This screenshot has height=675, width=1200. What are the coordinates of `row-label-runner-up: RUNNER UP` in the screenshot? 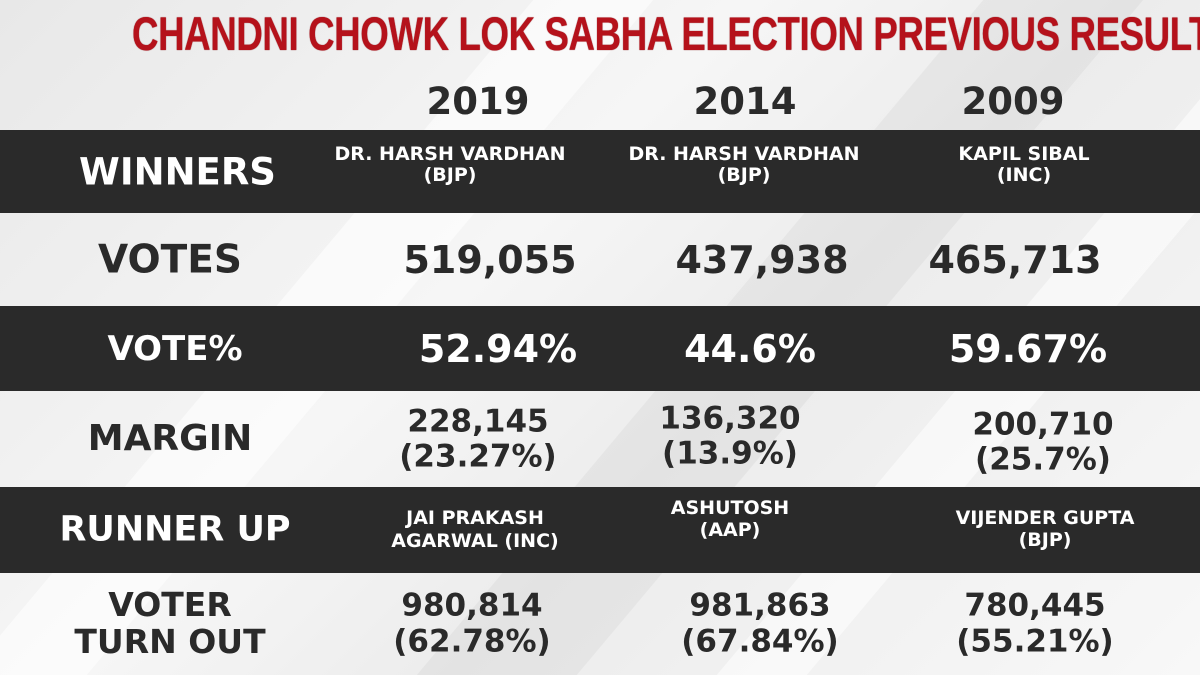 It's located at (175, 529).